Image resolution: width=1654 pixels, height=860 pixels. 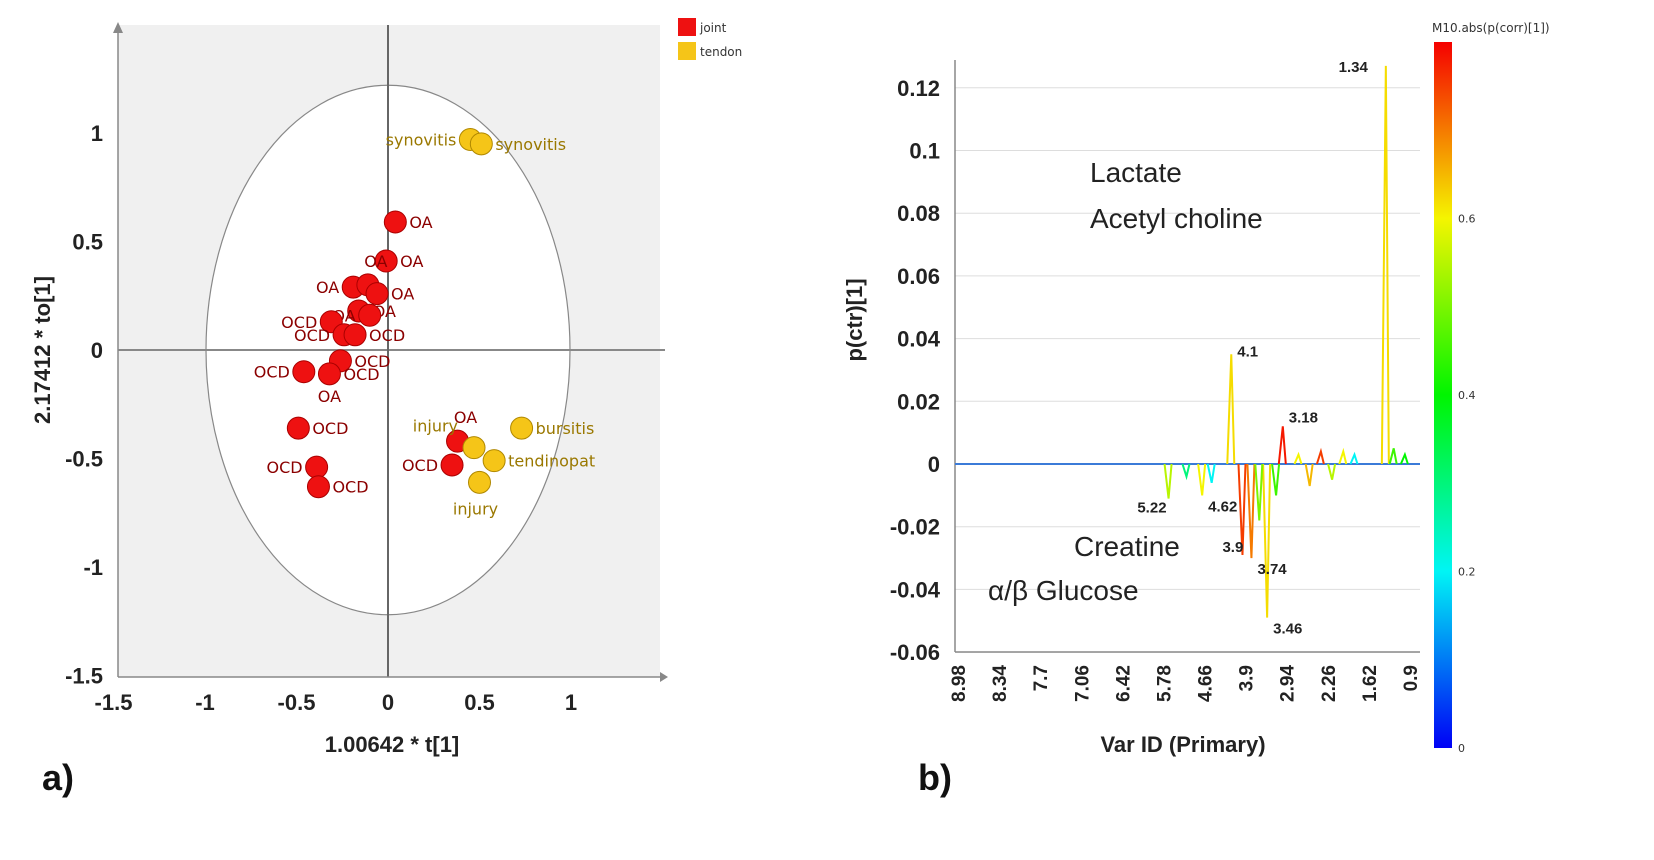 What do you see at coordinates (1467, 395) in the screenshot?
I see `colorbar-tick-label: 0.4` at bounding box center [1467, 395].